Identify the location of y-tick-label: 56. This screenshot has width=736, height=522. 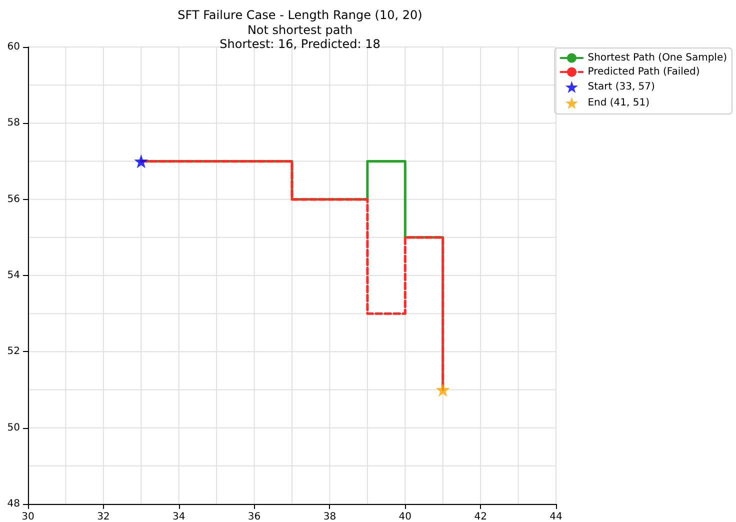
(13, 199).